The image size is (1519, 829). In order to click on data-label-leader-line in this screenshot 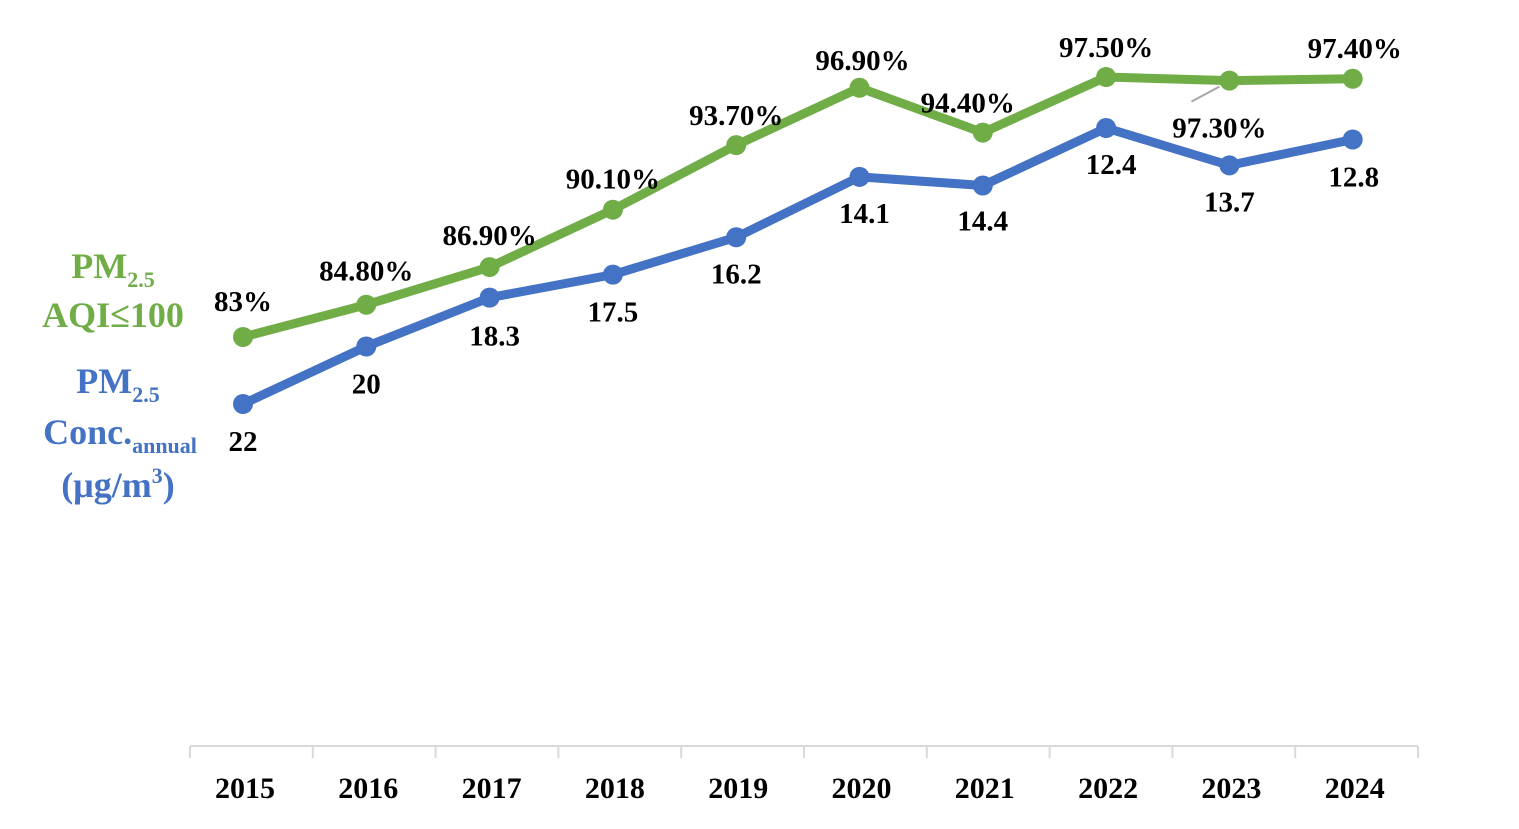, I will do `click(1205, 94)`.